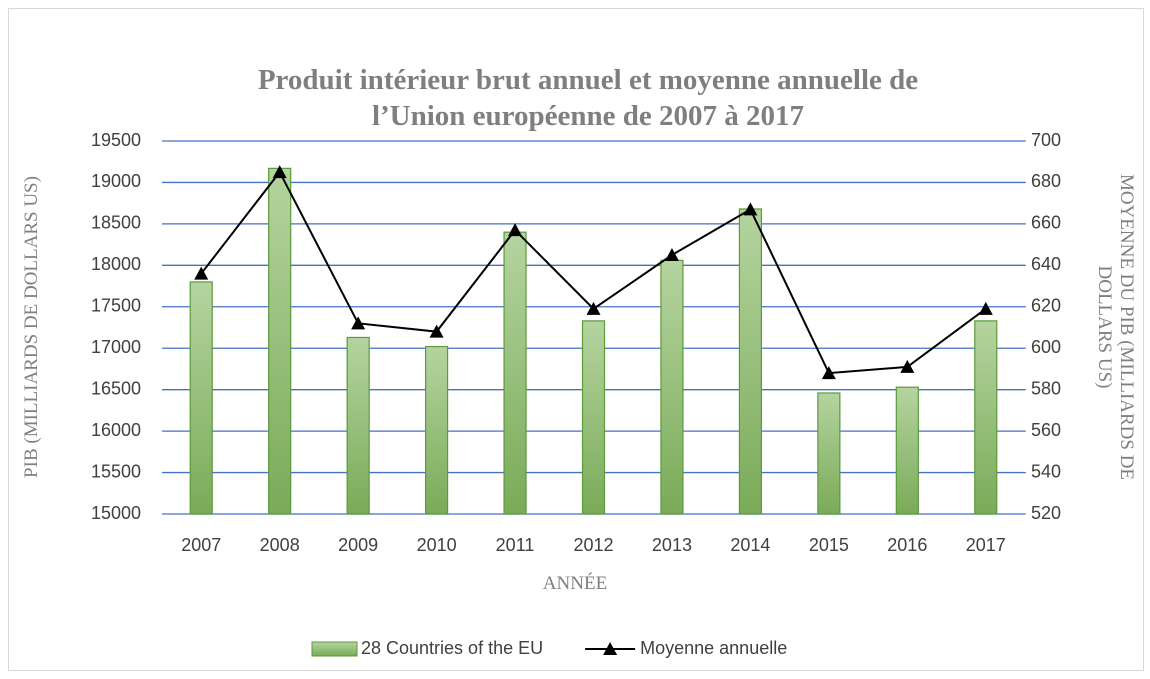  I want to click on y-tick-label: 19000, so click(116, 181).